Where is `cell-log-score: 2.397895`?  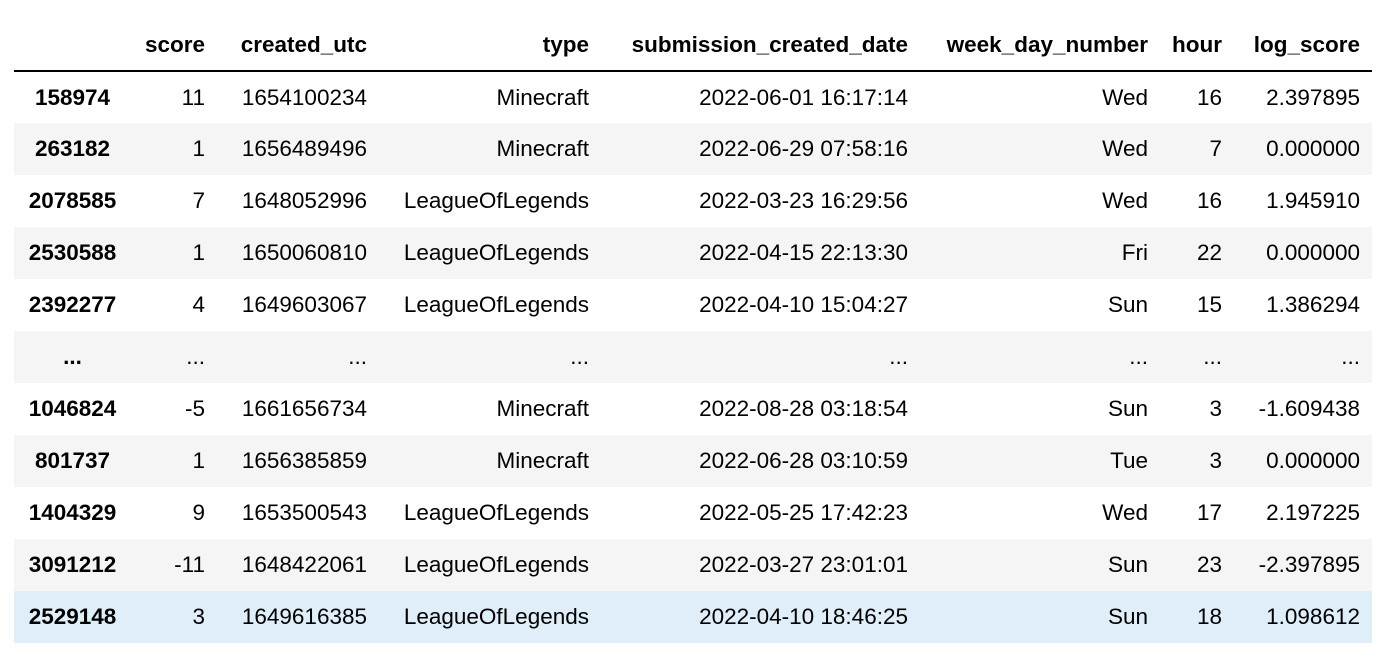
cell-log-score: 2.397895 is located at coordinates (1313, 97).